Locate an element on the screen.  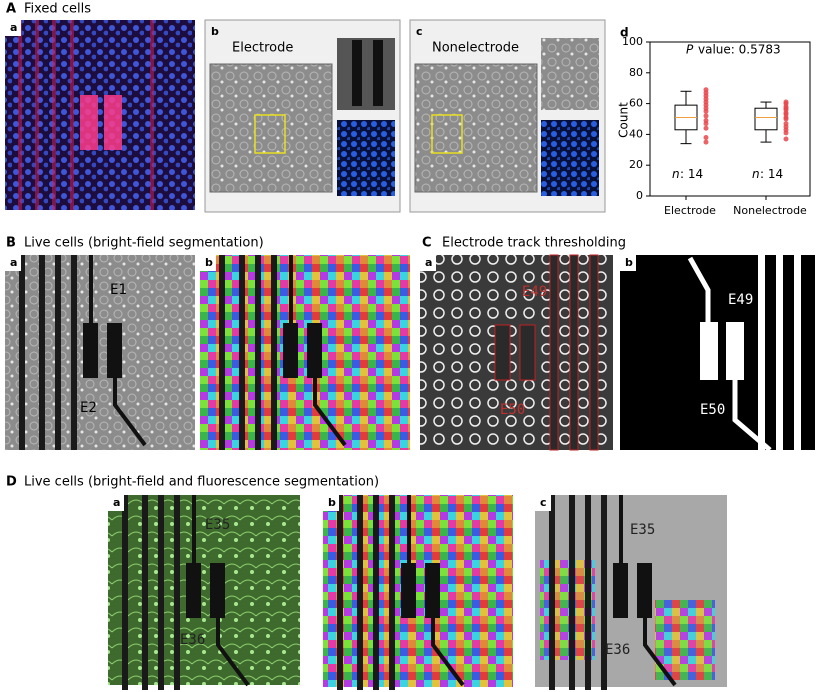
y-tick-label: 60 is located at coordinates (636, 103).